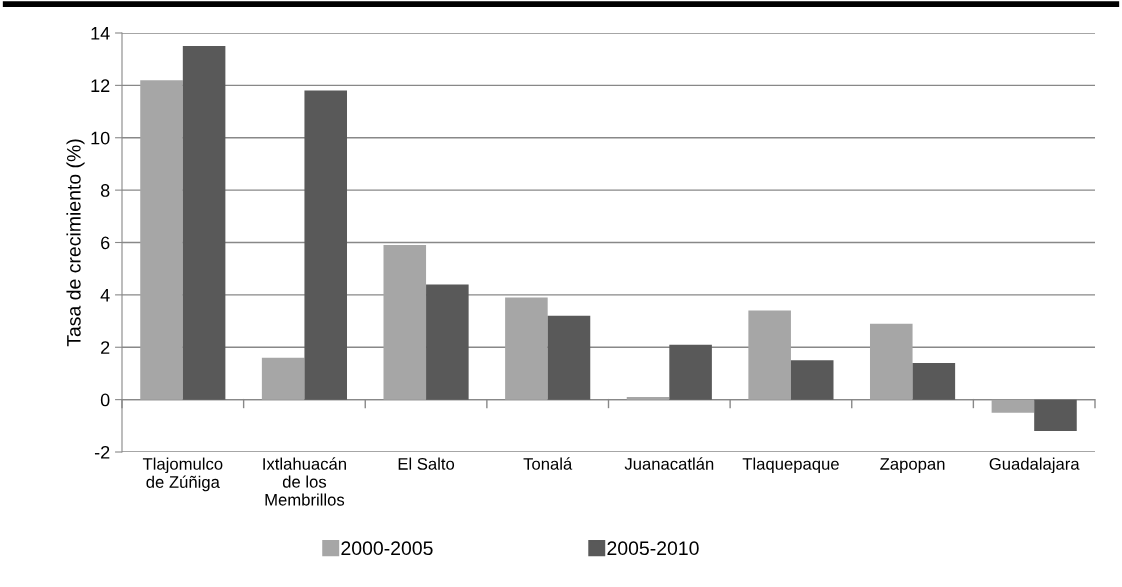 Image resolution: width=1122 pixels, height=587 pixels. Describe the element at coordinates (426, 463) in the screenshot. I see `x-tick-label: El Salto` at that location.